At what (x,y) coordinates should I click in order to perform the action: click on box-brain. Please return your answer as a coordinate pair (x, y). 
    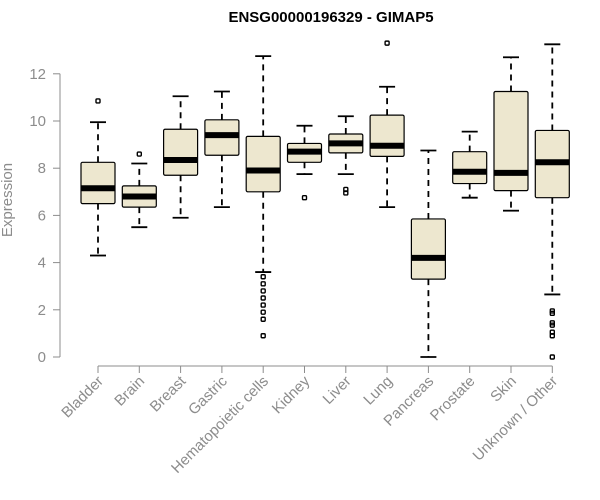
    Looking at the image, I should click on (139, 190).